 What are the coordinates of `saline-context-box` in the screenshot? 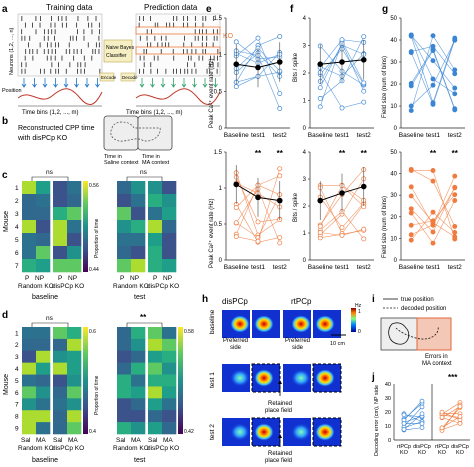 It's located at (121, 133).